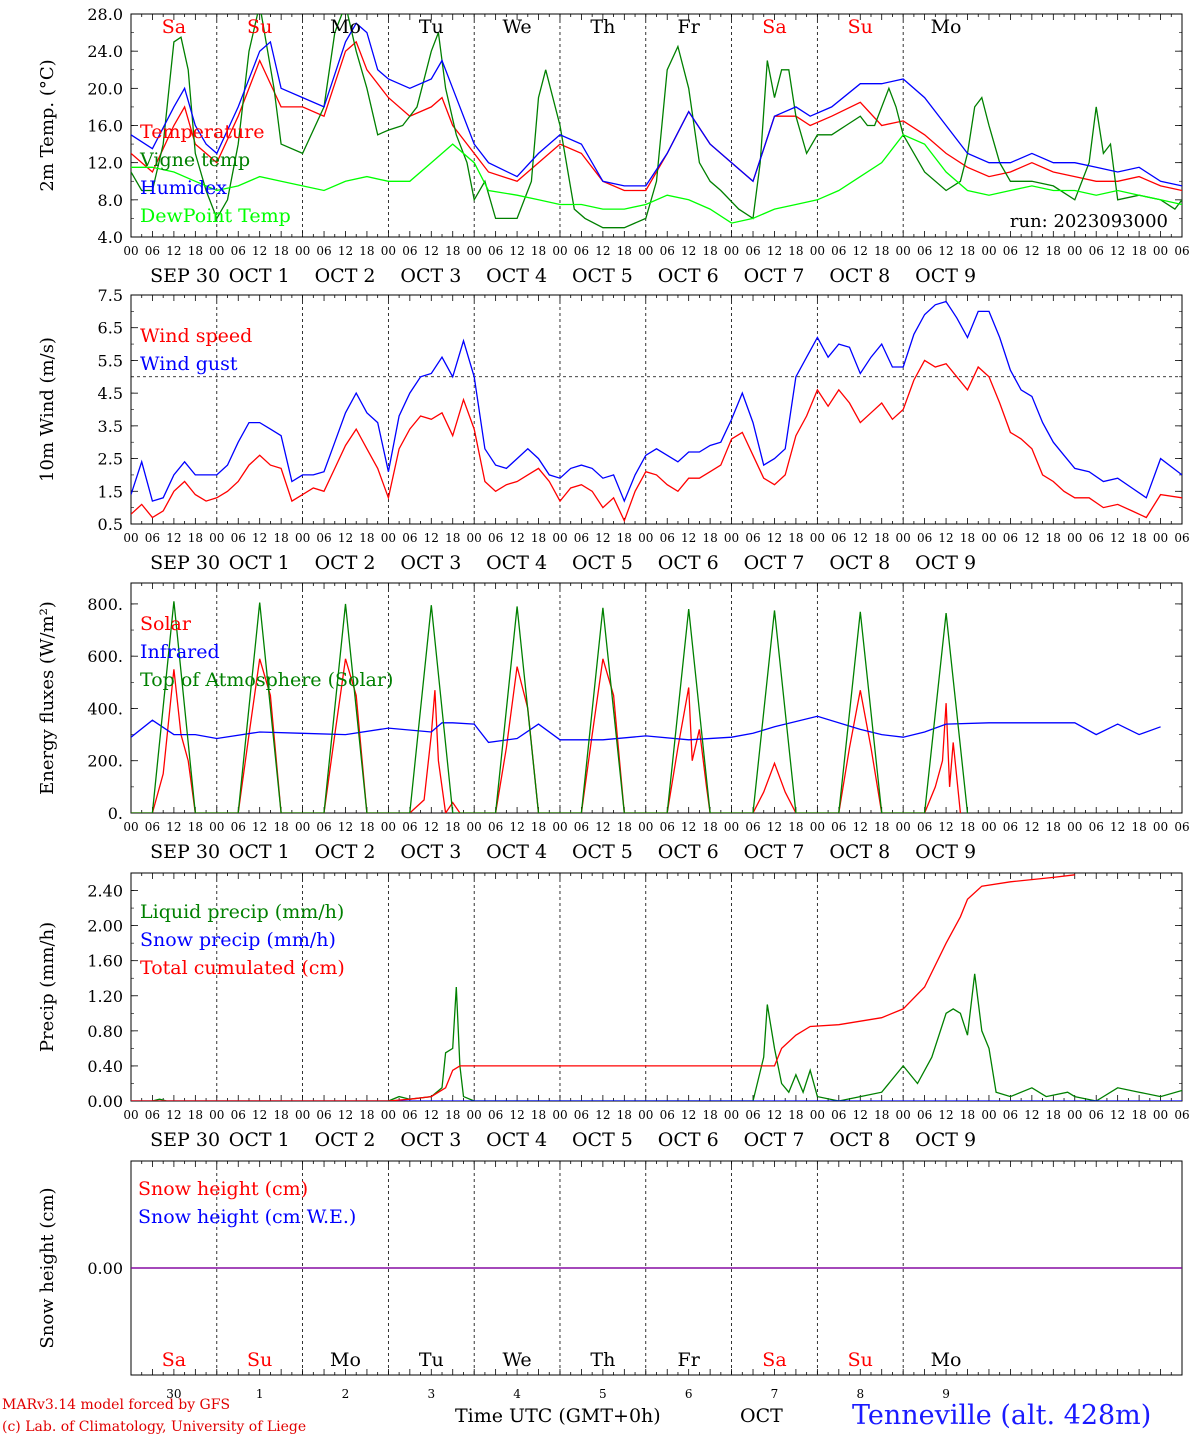 This screenshot has height=1440, width=1194. I want to click on date-label: OCT 9, so click(945, 563).